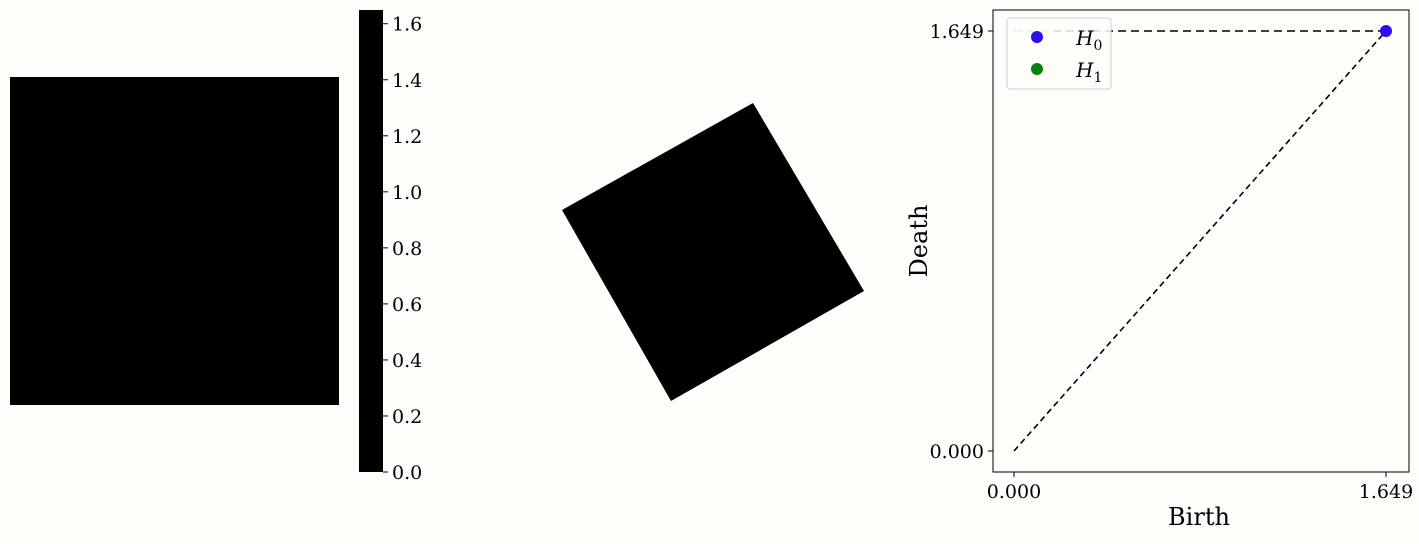  What do you see at coordinates (1199, 517) in the screenshot?
I see `x-axis-label: Birth` at bounding box center [1199, 517].